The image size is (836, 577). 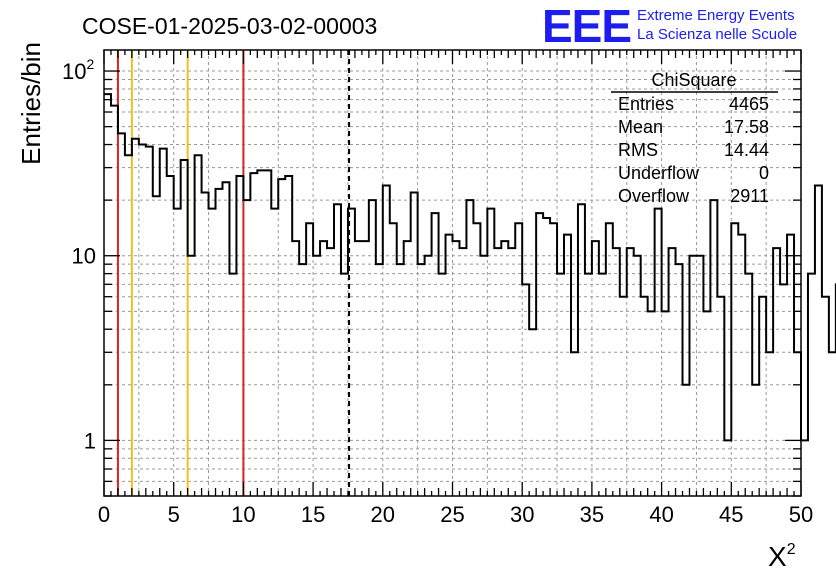 What do you see at coordinates (791, 549) in the screenshot?
I see `x-axis-label-sup: 2` at bounding box center [791, 549].